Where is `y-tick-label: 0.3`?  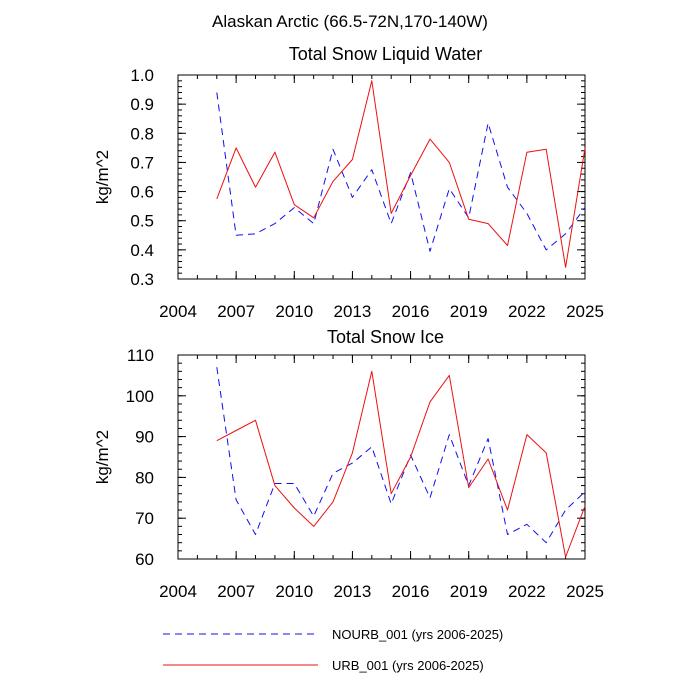 y-tick-label: 0.3 is located at coordinates (142, 279).